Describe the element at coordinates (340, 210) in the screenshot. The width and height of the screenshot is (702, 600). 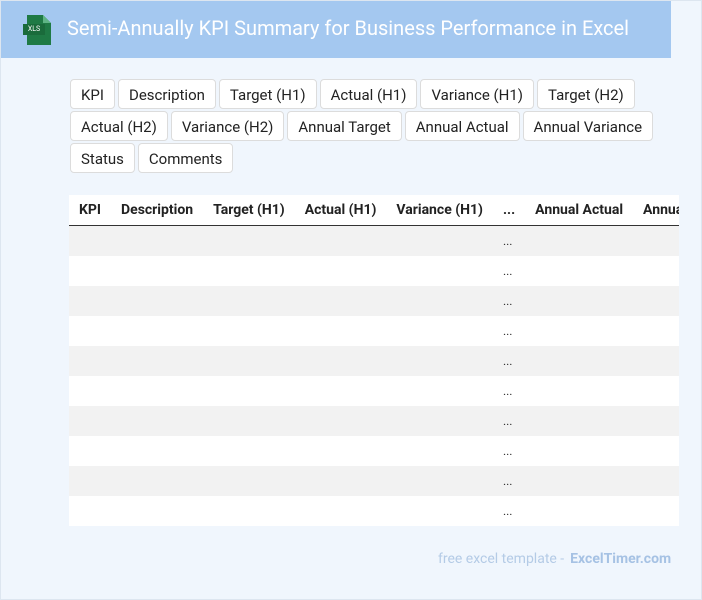
I see `column-header: Actual (H1)` at that location.